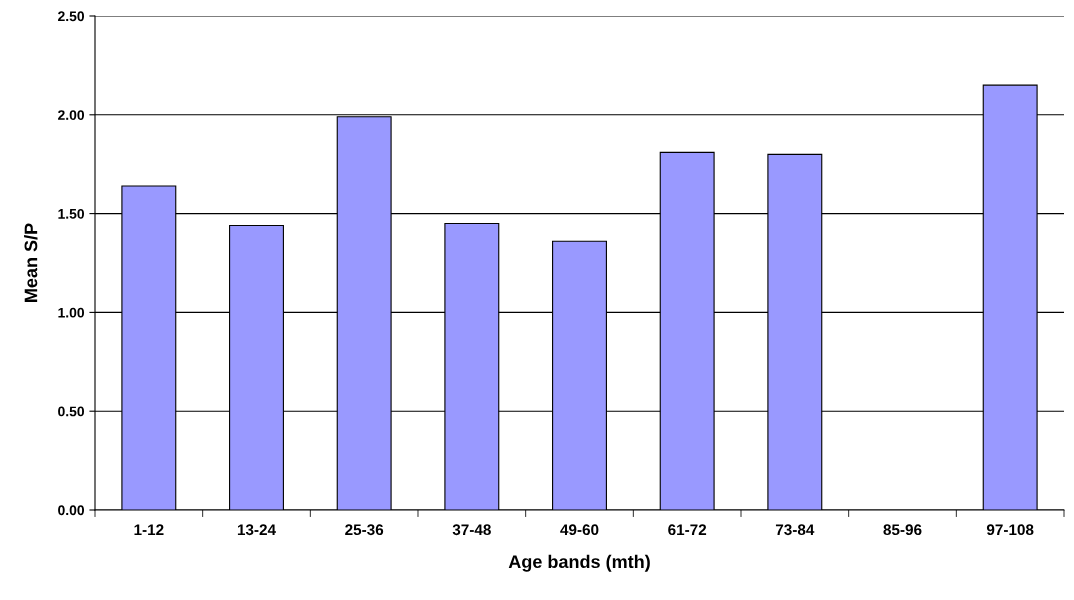 The height and width of the screenshot is (600, 1074). What do you see at coordinates (1010, 530) in the screenshot?
I see `x-tick-label: 97-108` at bounding box center [1010, 530].